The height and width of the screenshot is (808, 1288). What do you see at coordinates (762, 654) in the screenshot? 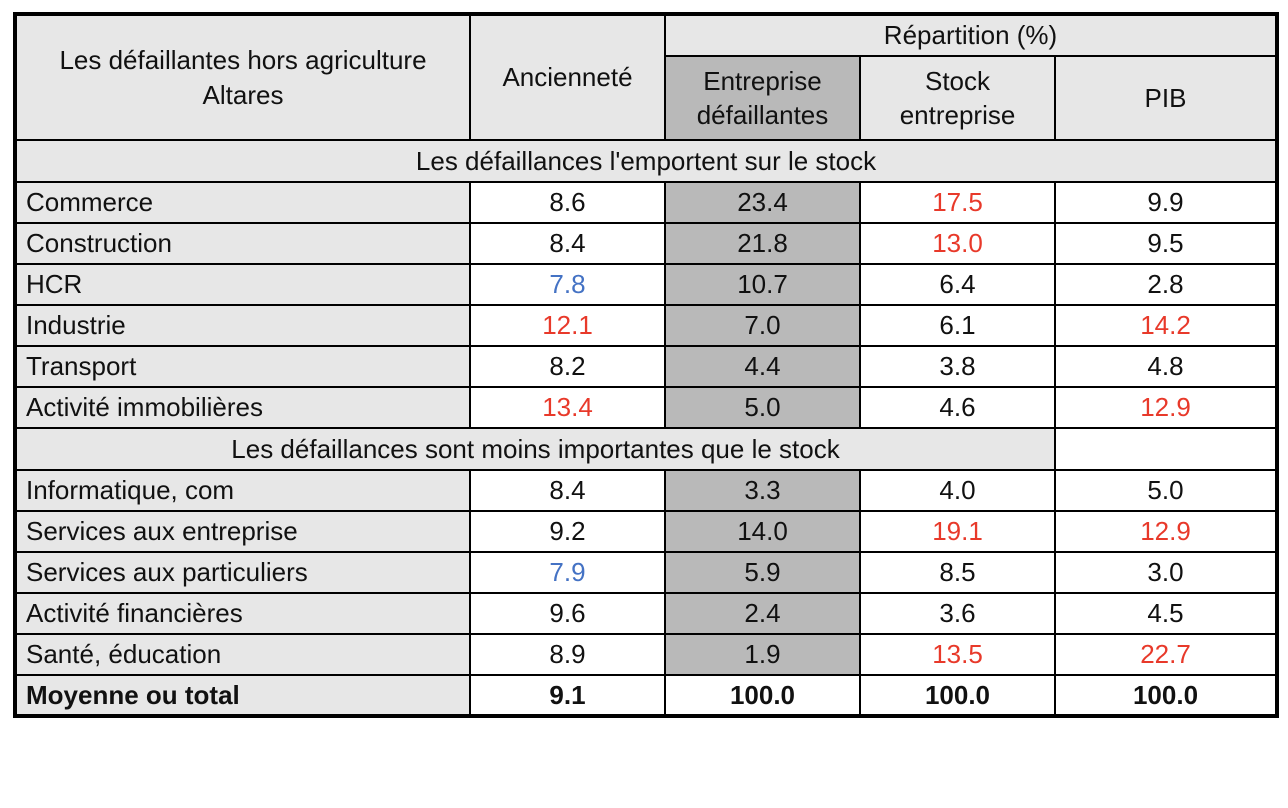
I see `cell-entreprise-defaillantes: 1.9` at bounding box center [762, 654].